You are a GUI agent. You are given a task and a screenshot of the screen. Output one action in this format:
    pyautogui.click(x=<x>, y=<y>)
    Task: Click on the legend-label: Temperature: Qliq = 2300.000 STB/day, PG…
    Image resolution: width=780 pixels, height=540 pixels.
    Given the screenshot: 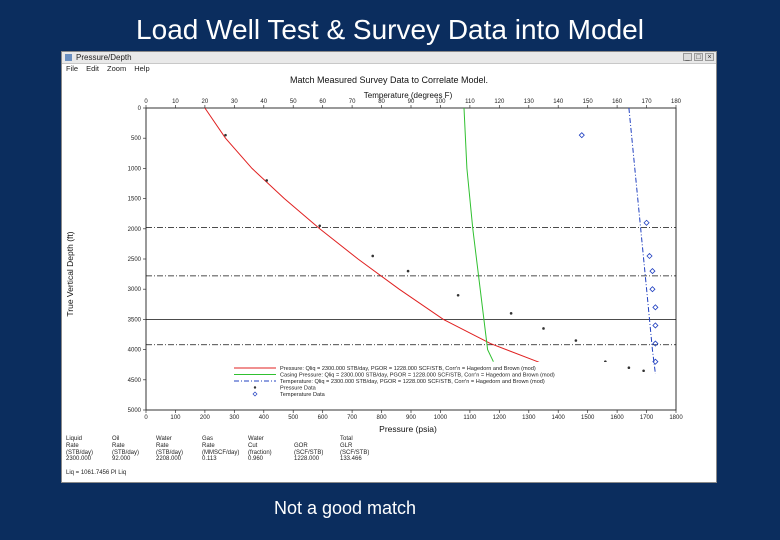 What is the action you would take?
    pyautogui.click(x=412, y=382)
    